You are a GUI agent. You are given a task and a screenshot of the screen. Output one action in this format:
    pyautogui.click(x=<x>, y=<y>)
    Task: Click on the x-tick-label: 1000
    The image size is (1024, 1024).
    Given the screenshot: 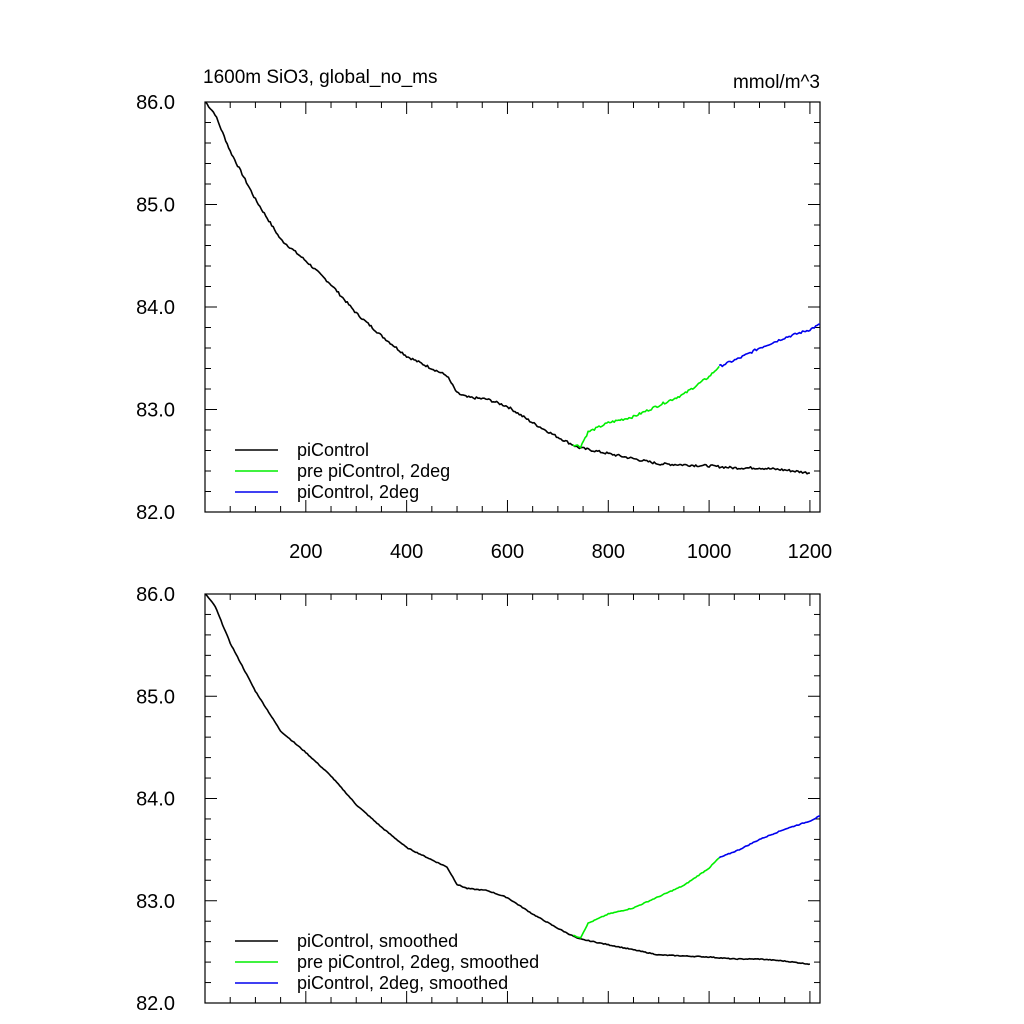 What is the action you would take?
    pyautogui.click(x=709, y=552)
    